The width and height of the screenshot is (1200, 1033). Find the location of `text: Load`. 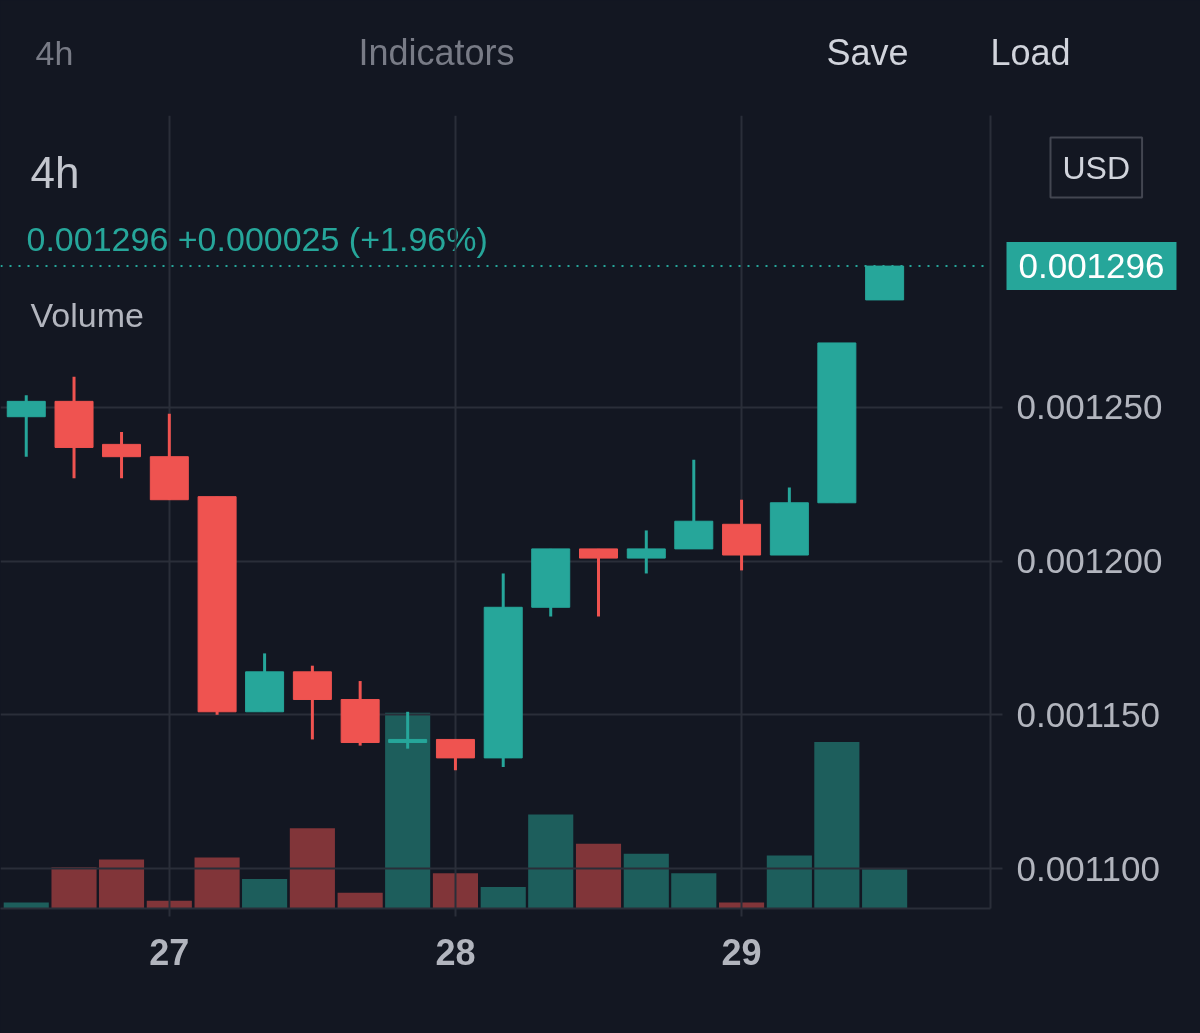

text: Load is located at coordinates (1030, 52).